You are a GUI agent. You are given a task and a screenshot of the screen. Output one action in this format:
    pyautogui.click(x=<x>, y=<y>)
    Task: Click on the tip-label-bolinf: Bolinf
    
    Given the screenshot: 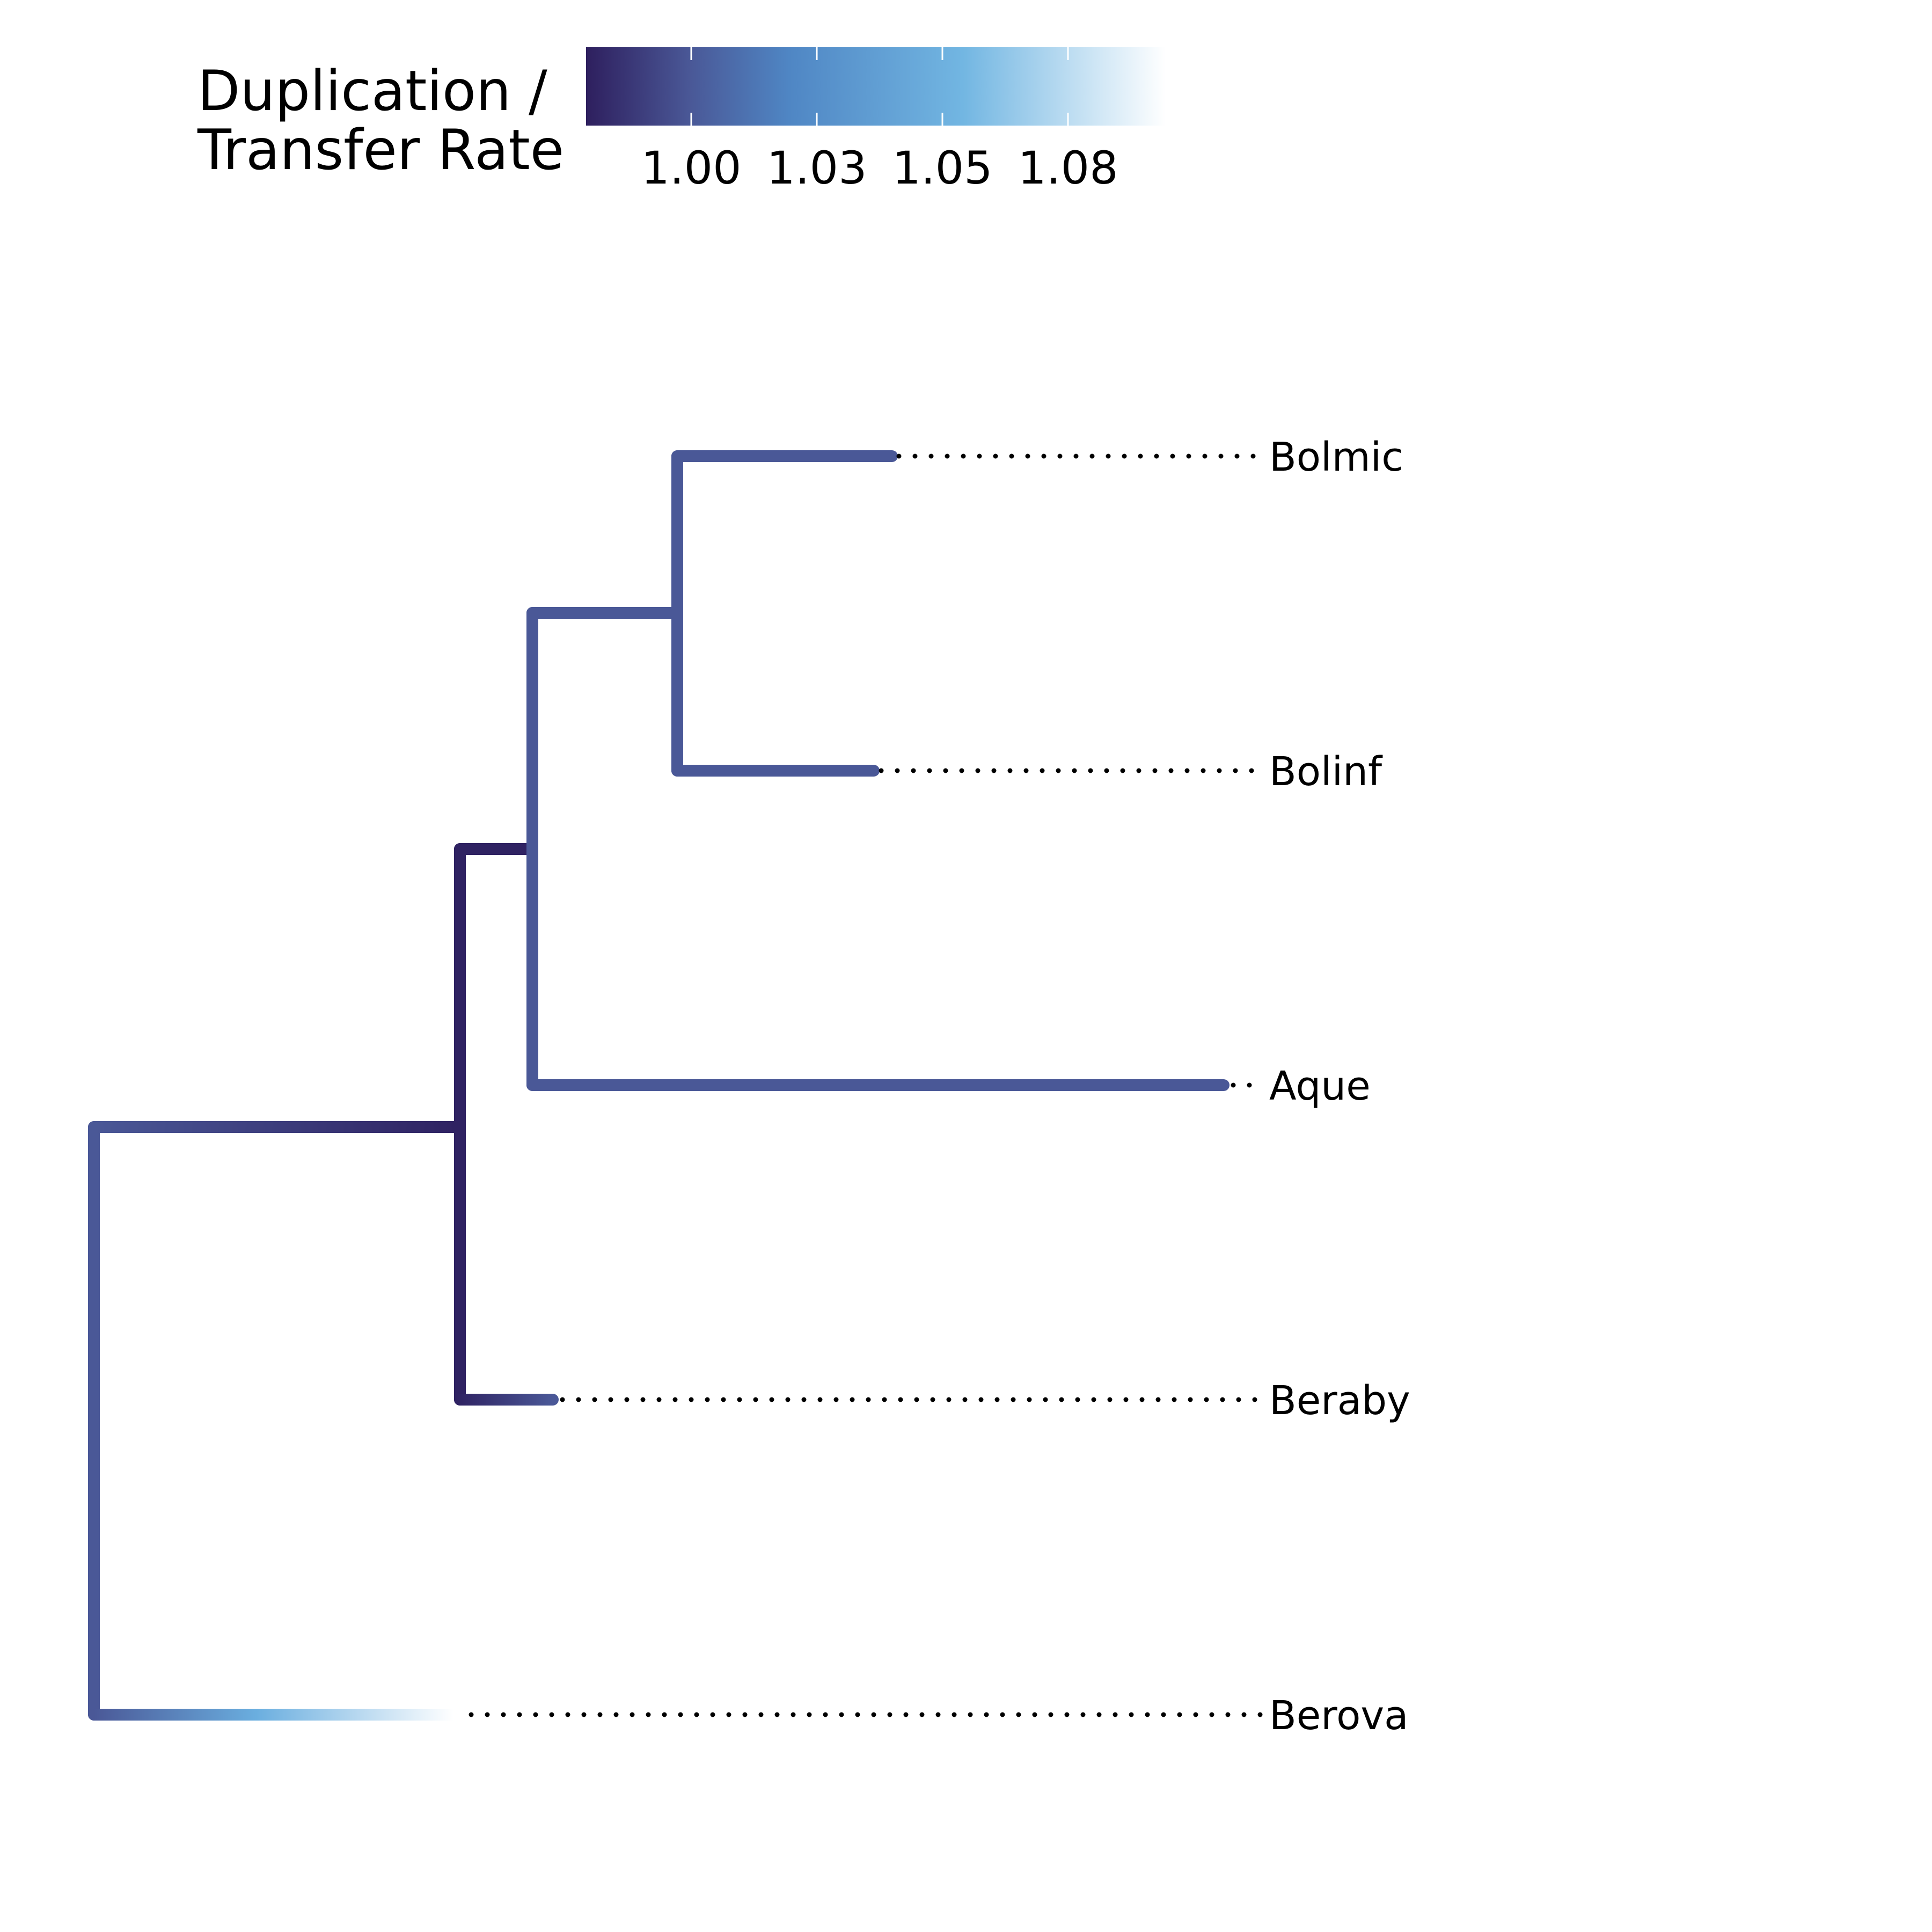 What is the action you would take?
    pyautogui.click(x=1326, y=772)
    